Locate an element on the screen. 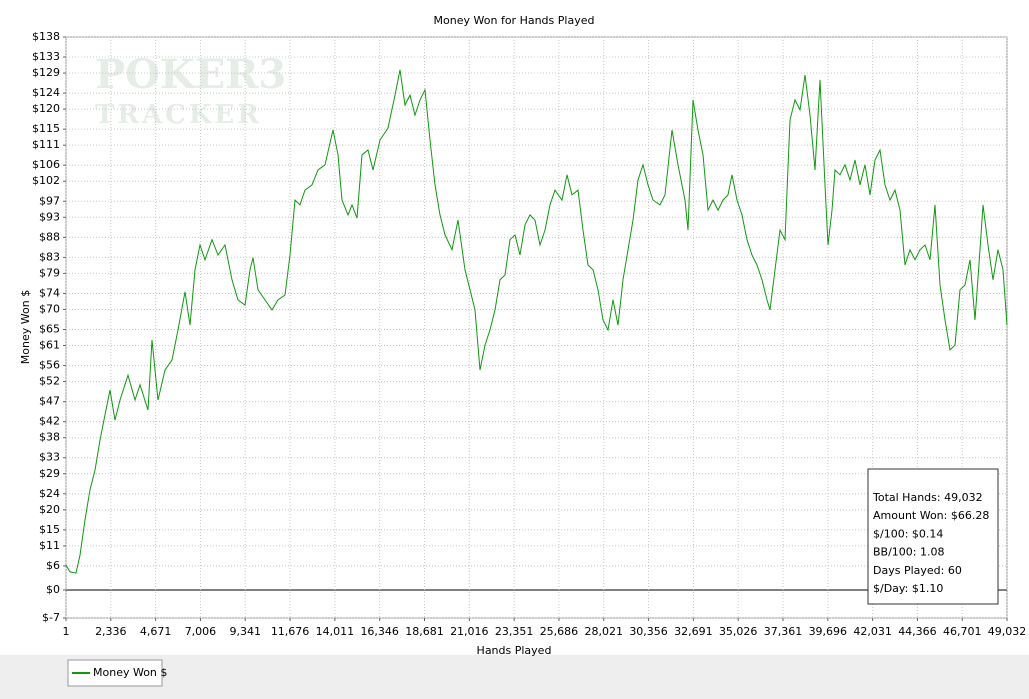  y-tick-label: $79 is located at coordinates (49, 272).